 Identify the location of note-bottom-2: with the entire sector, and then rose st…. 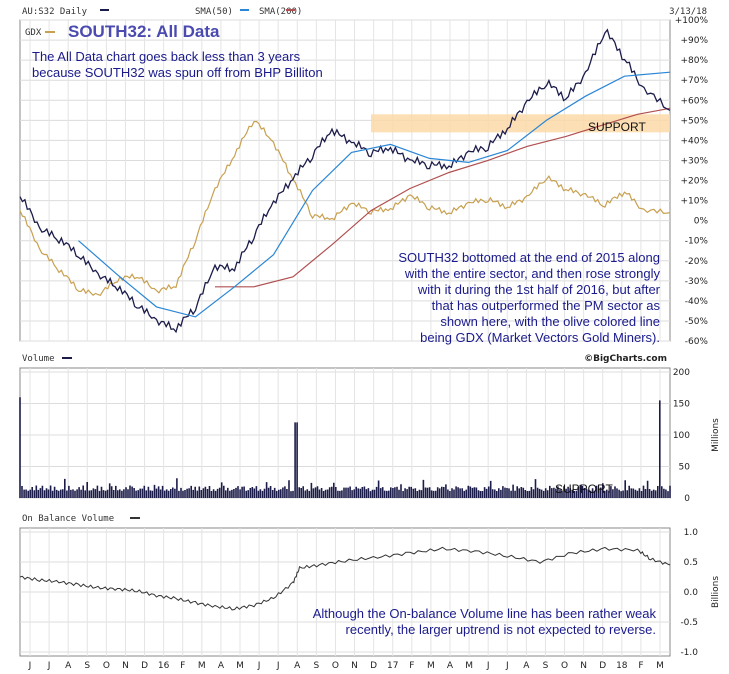
(532, 273).